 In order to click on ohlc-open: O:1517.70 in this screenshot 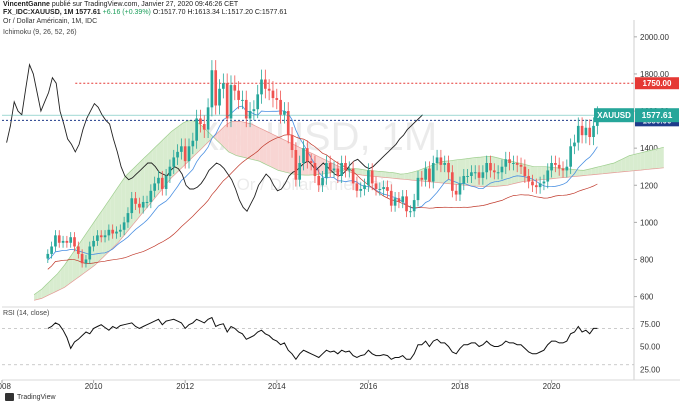, I will do `click(169, 12)`.